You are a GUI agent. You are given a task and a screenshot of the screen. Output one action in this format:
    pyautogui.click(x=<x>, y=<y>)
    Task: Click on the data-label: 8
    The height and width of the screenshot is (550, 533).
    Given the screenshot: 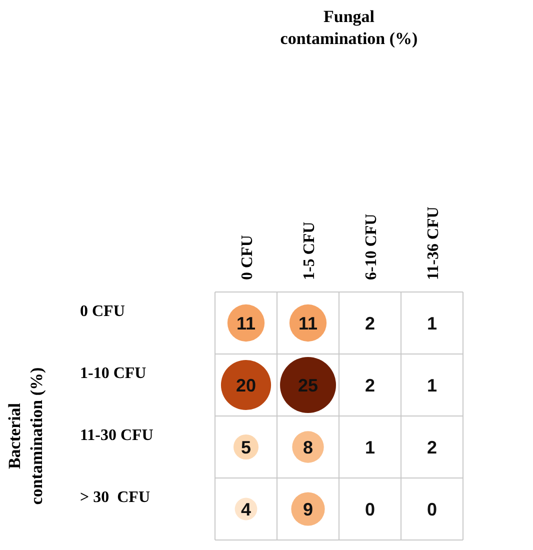 What is the action you would take?
    pyautogui.click(x=308, y=447)
    